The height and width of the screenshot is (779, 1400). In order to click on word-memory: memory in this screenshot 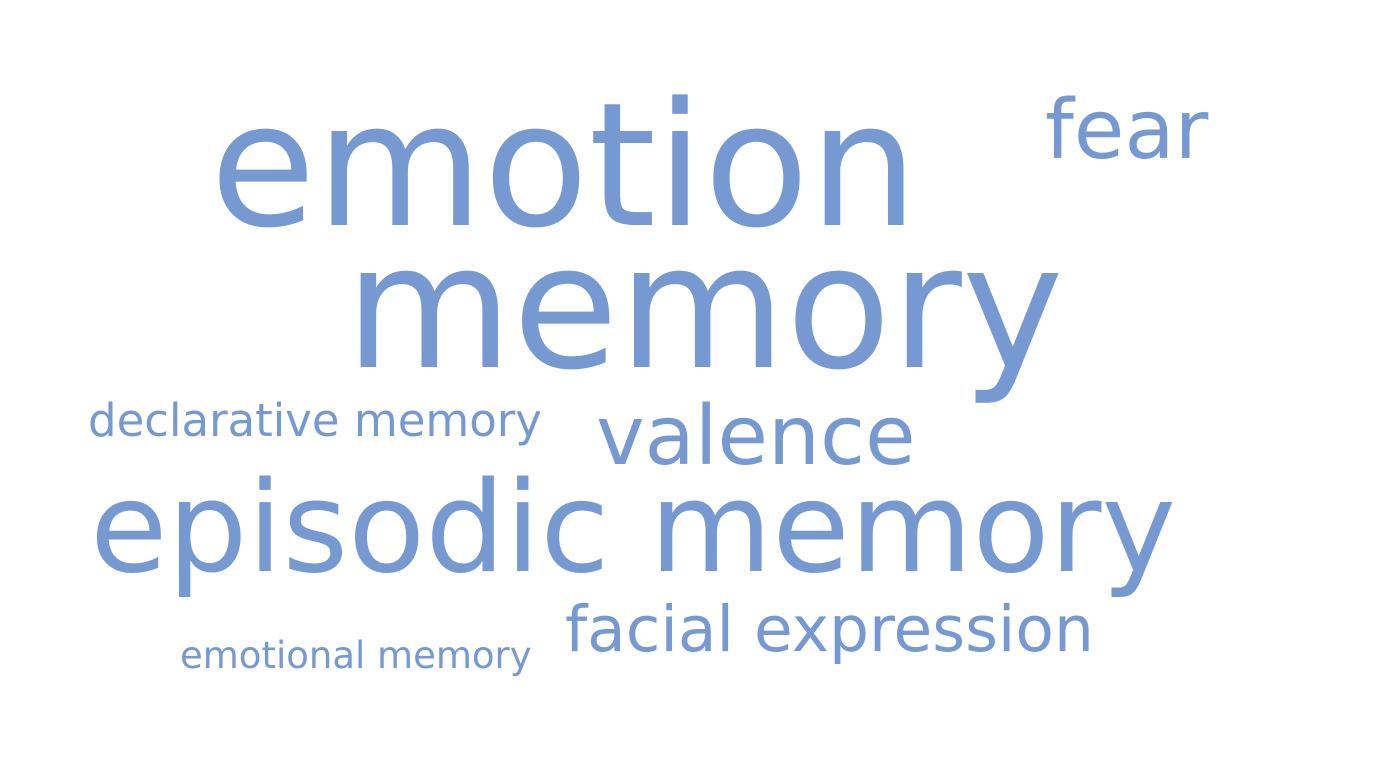, I will do `click(704, 307)`.